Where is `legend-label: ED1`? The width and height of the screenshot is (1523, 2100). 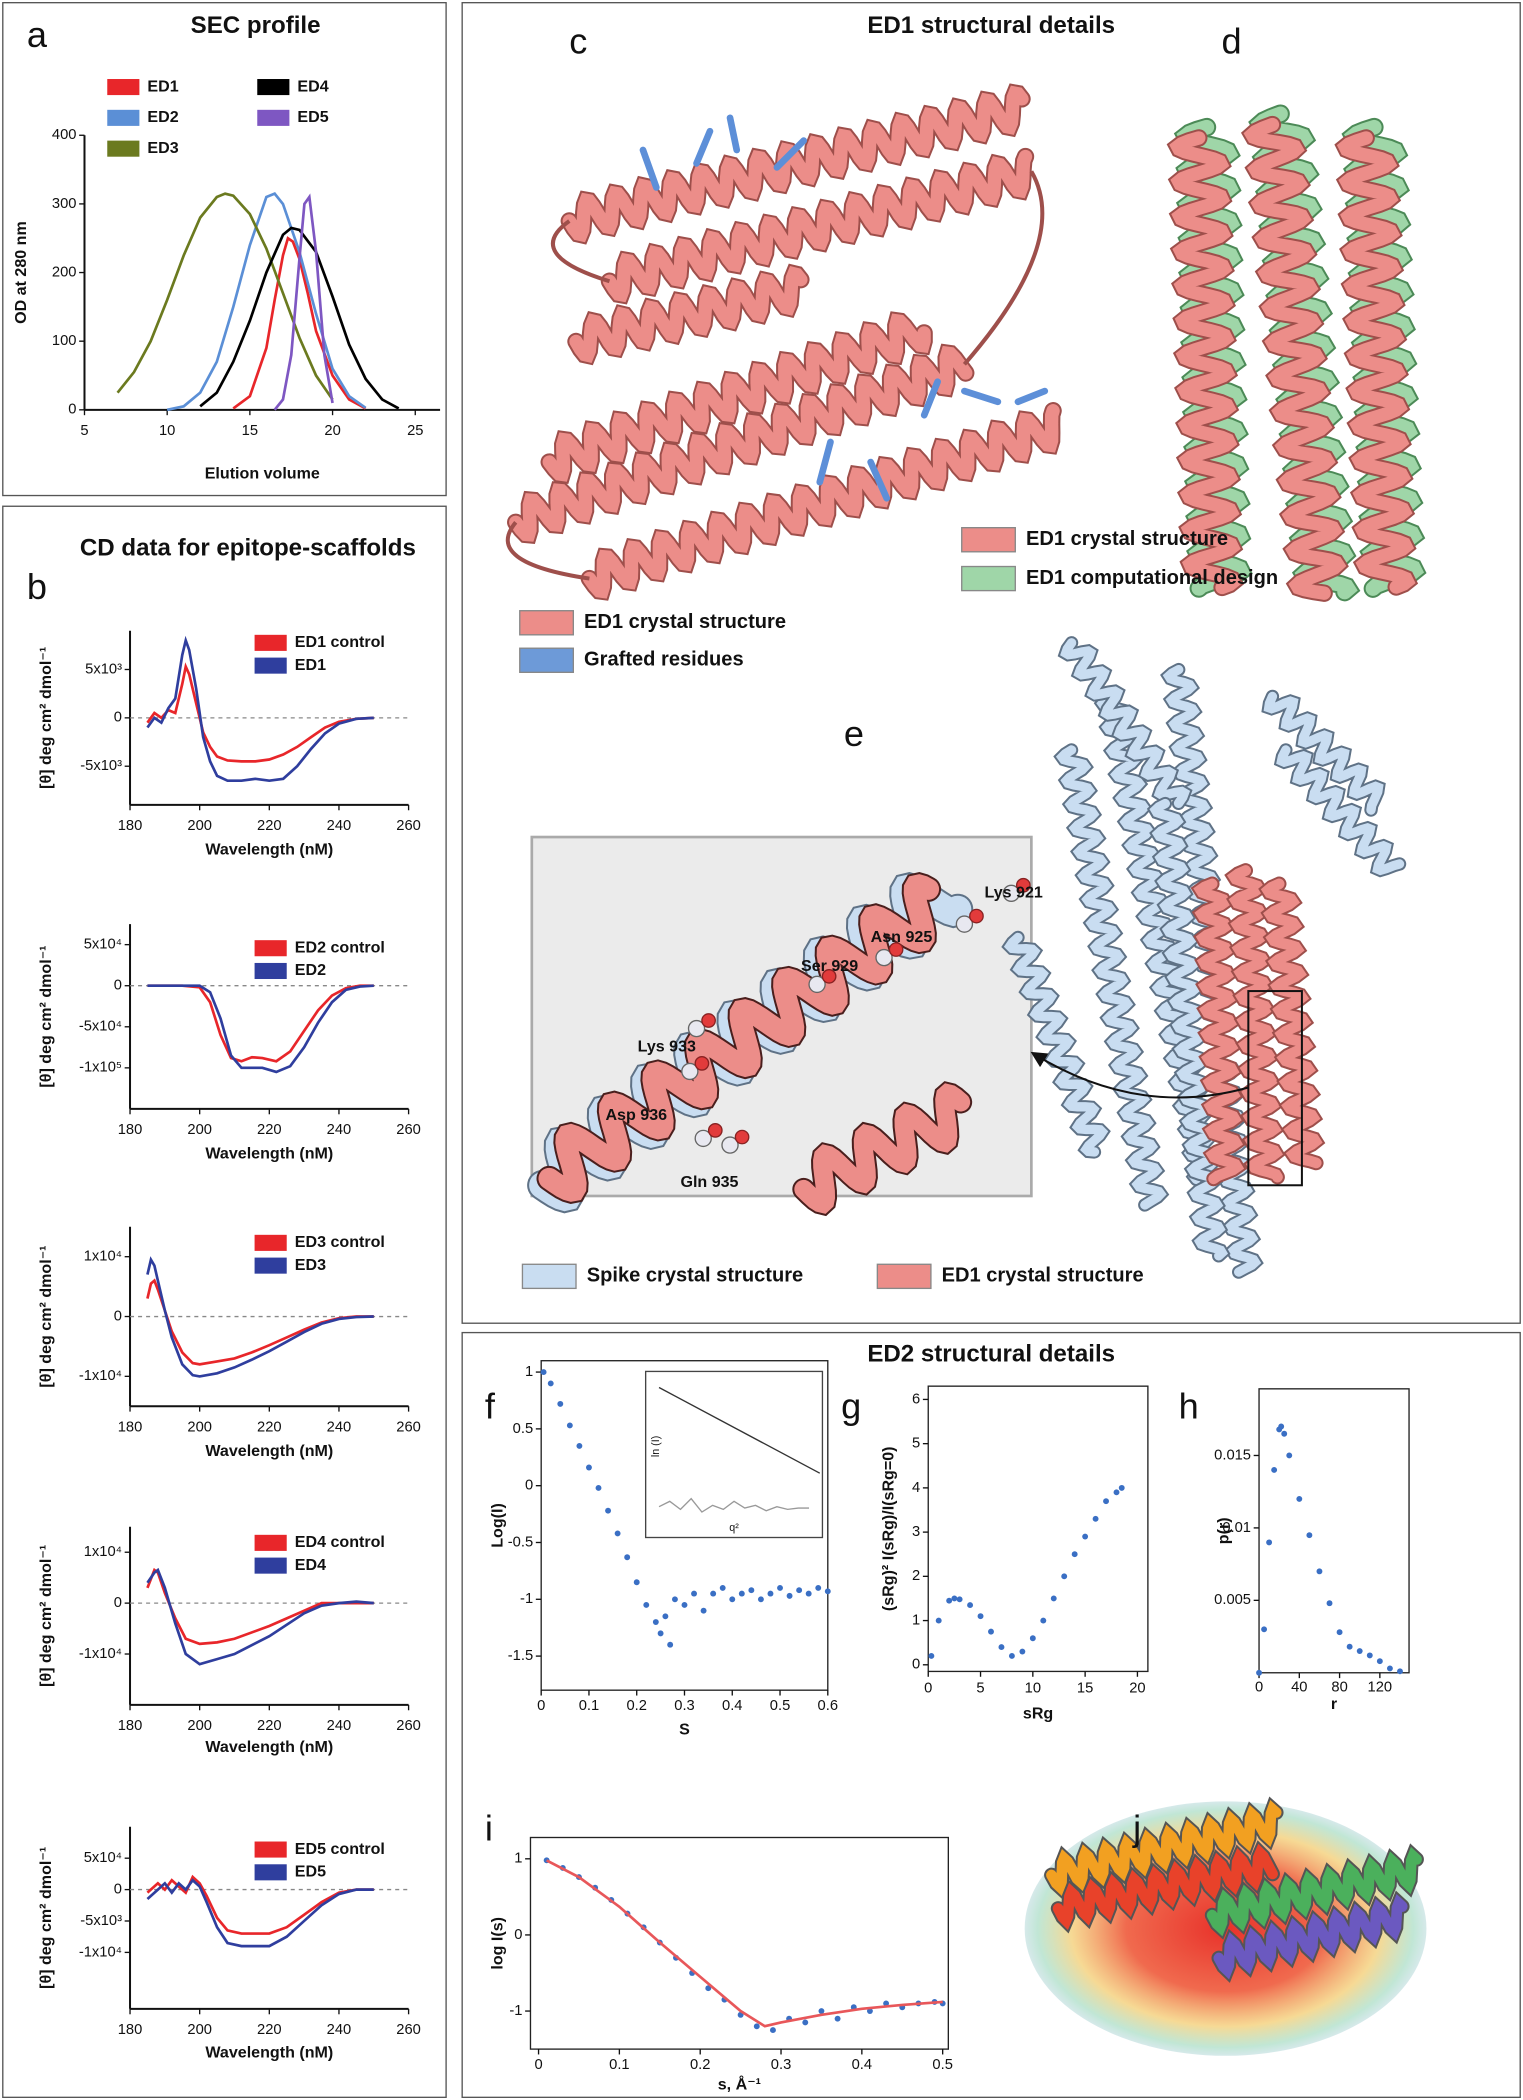
legend-label: ED1 is located at coordinates (162, 86).